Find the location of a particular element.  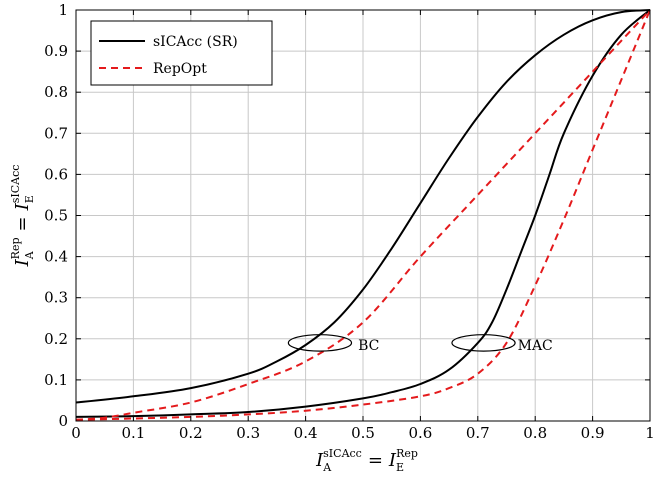

x-tick-label: 0 is located at coordinates (76, 433).